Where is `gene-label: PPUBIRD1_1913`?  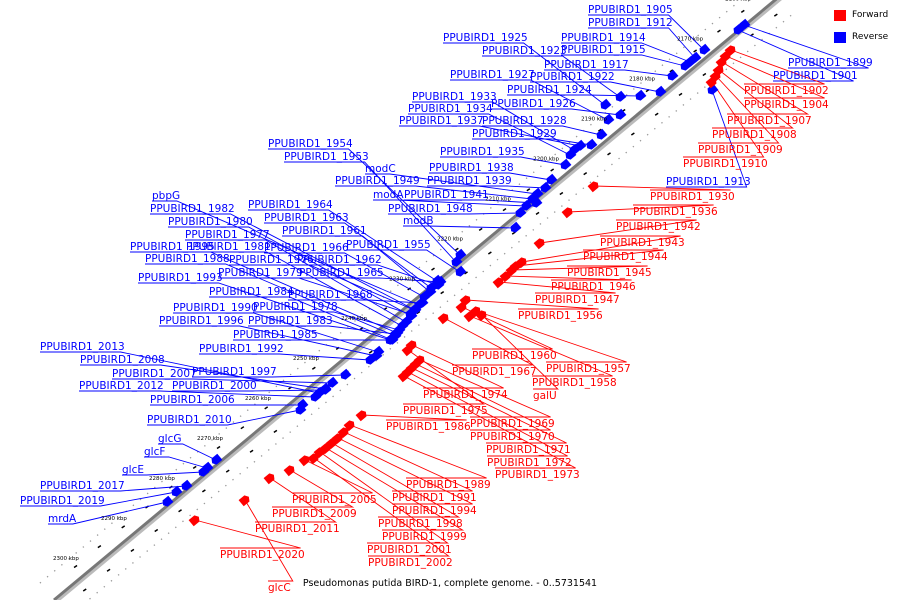
gene-label: PPUBIRD1_1913 is located at coordinates (708, 182).